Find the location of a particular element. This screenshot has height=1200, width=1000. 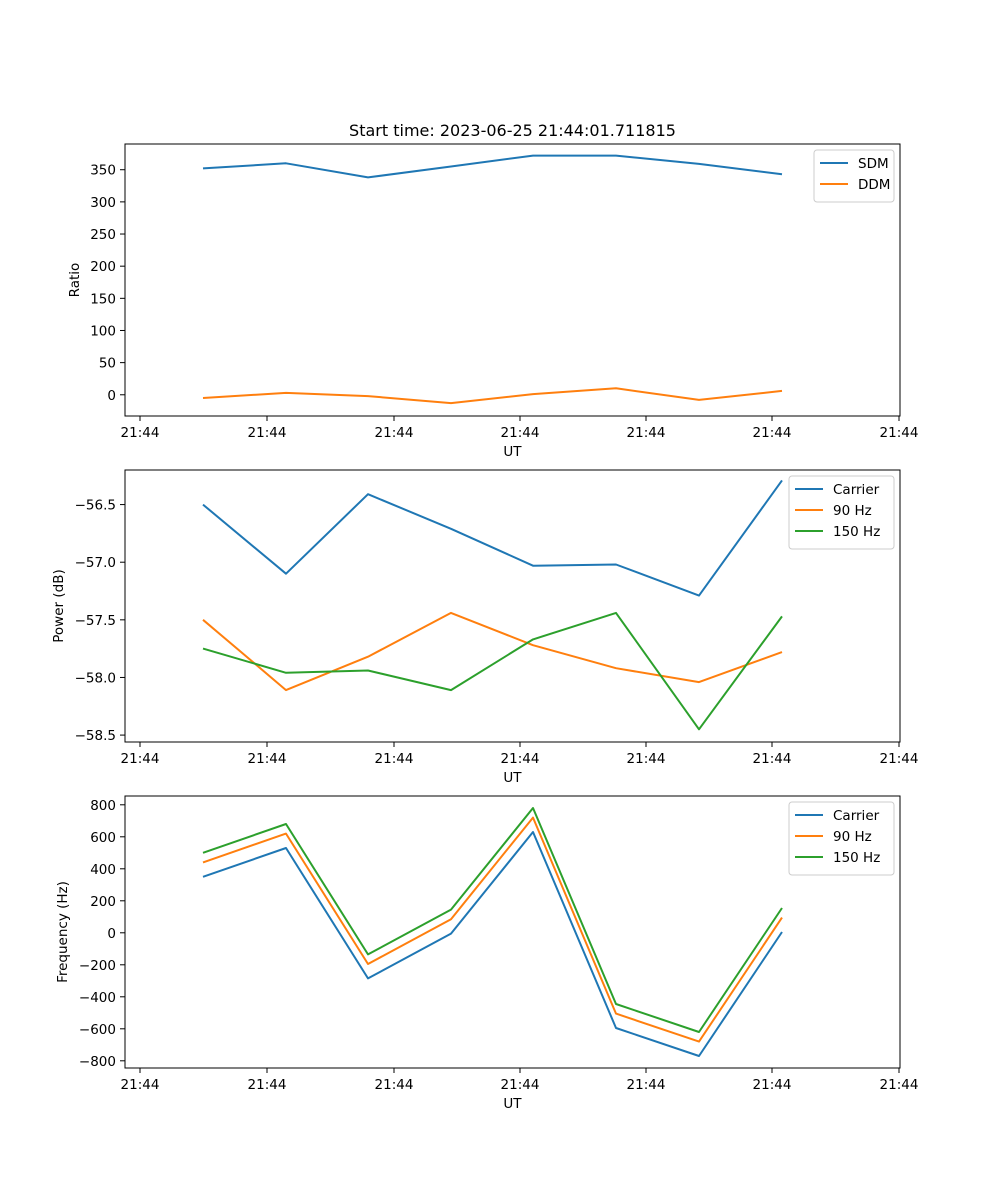

y-tick-label: −56.5 is located at coordinates (95, 506).